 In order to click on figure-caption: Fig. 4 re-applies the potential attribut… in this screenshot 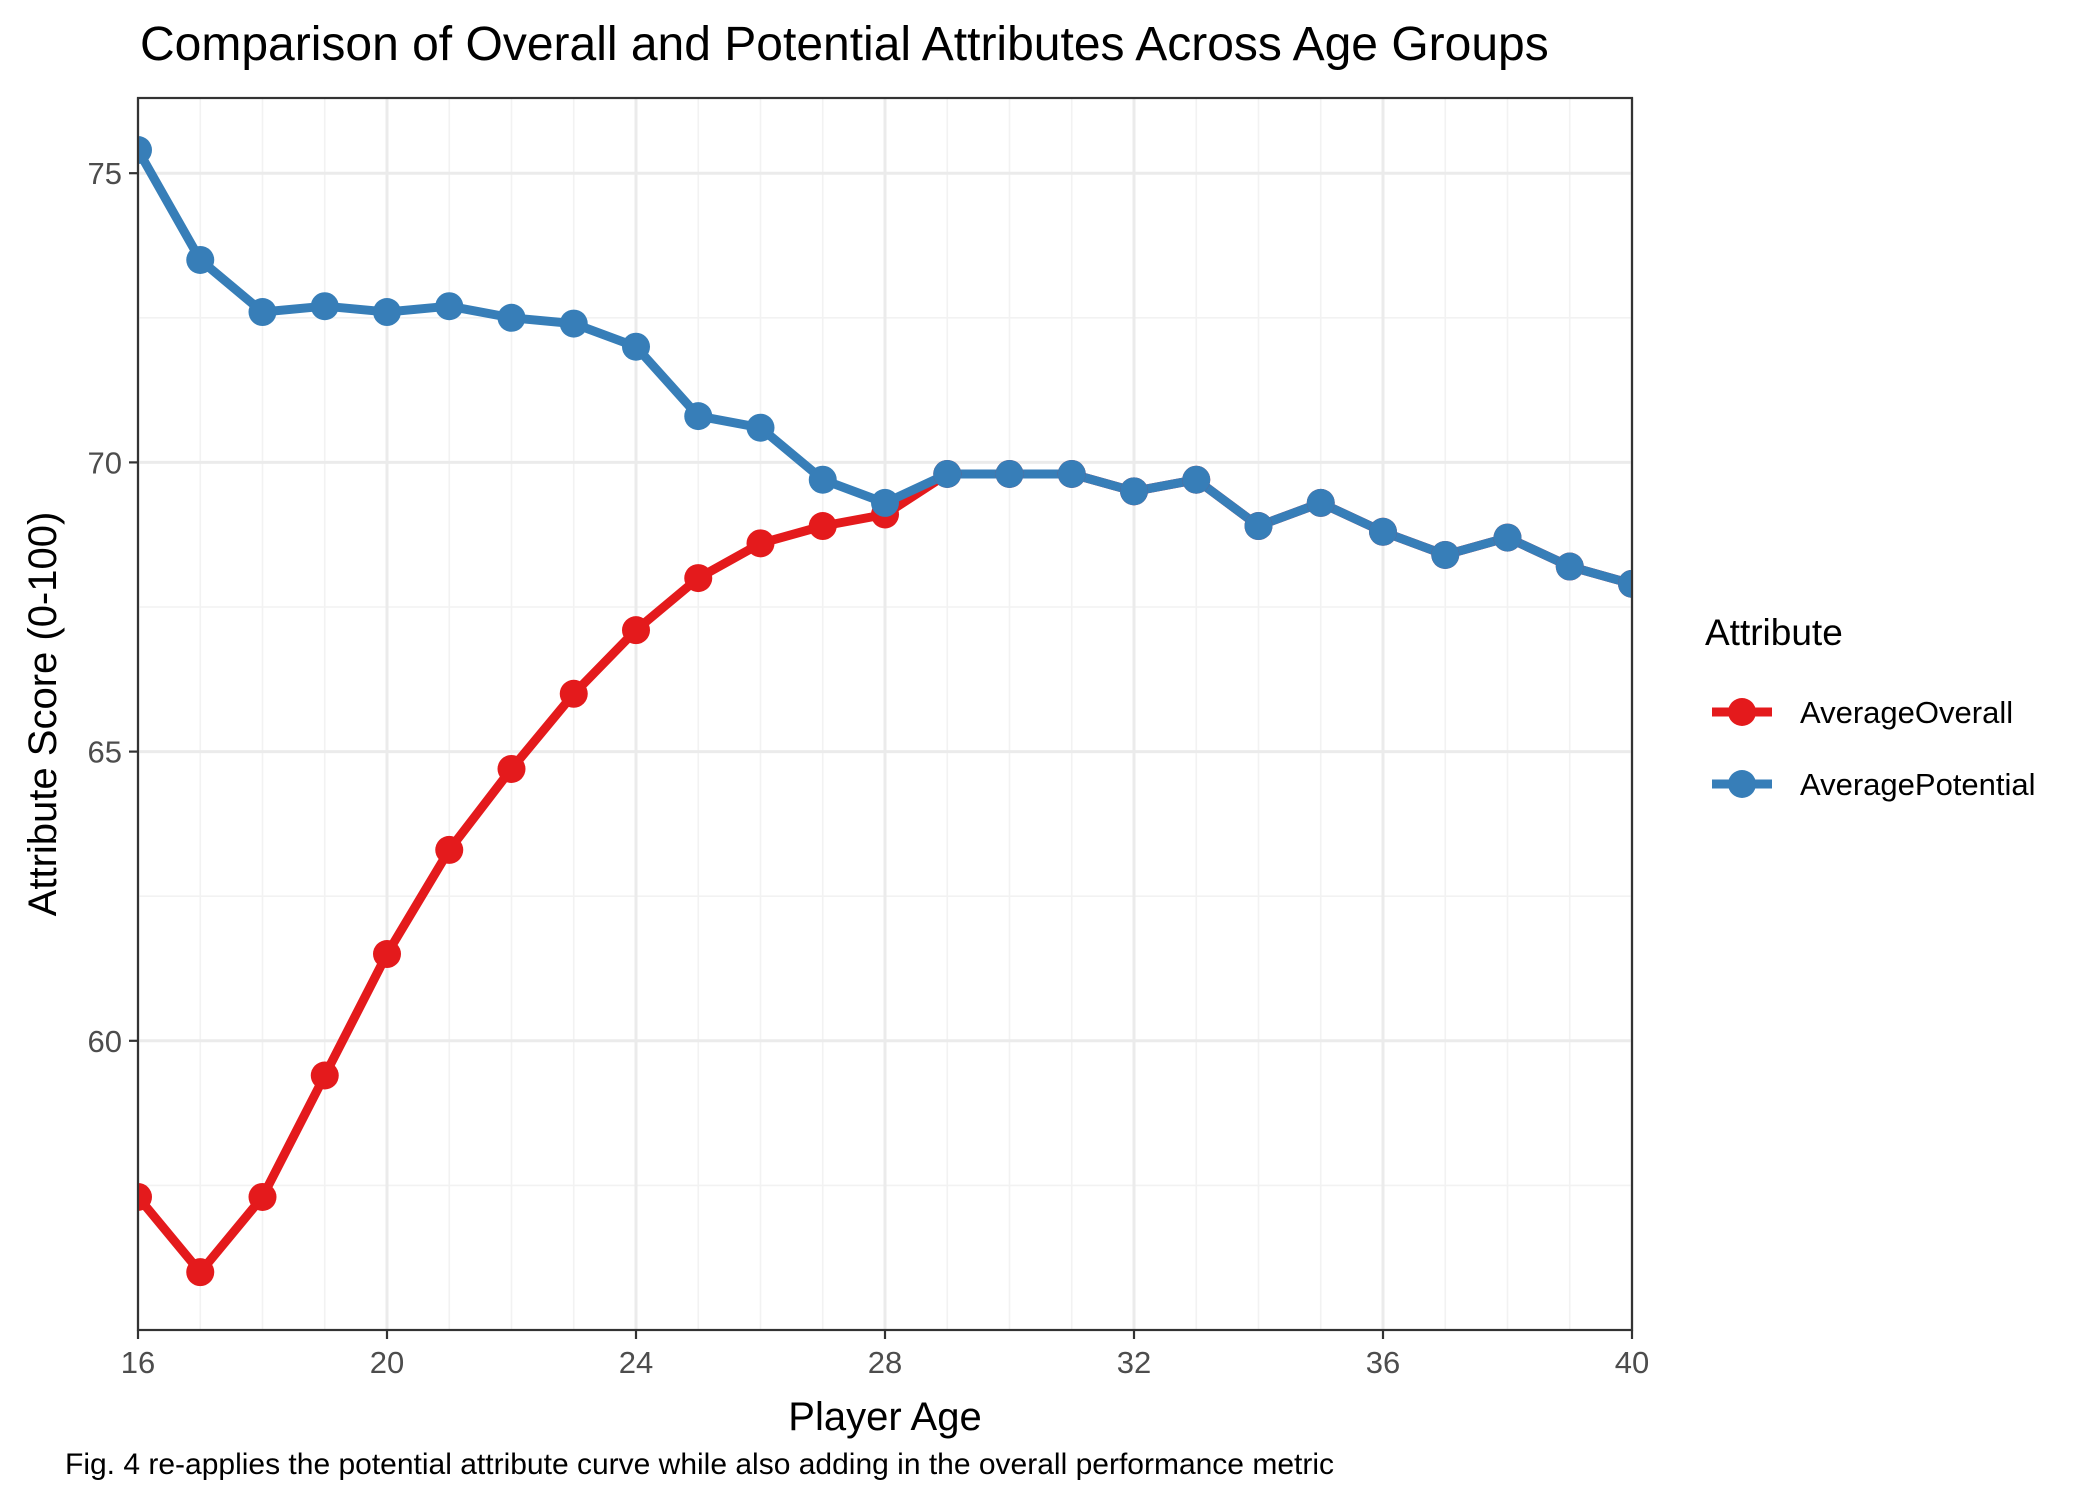, I will do `click(699, 1464)`.